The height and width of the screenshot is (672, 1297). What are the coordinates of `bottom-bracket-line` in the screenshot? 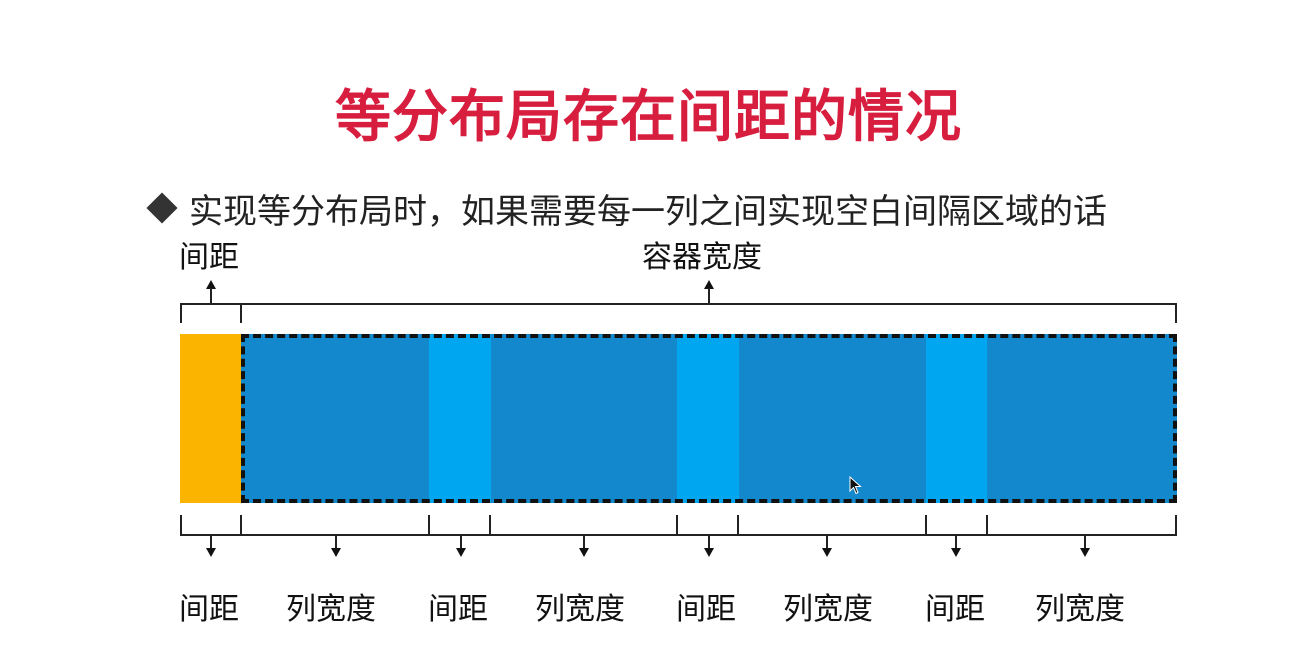 It's located at (678, 535).